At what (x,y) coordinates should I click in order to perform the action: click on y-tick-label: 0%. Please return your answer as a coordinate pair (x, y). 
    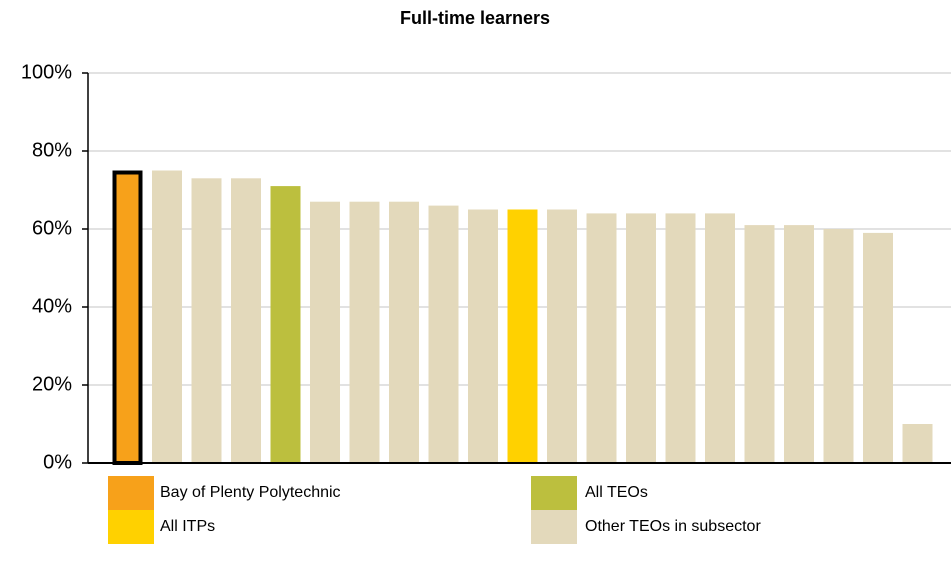
    Looking at the image, I should click on (57, 462).